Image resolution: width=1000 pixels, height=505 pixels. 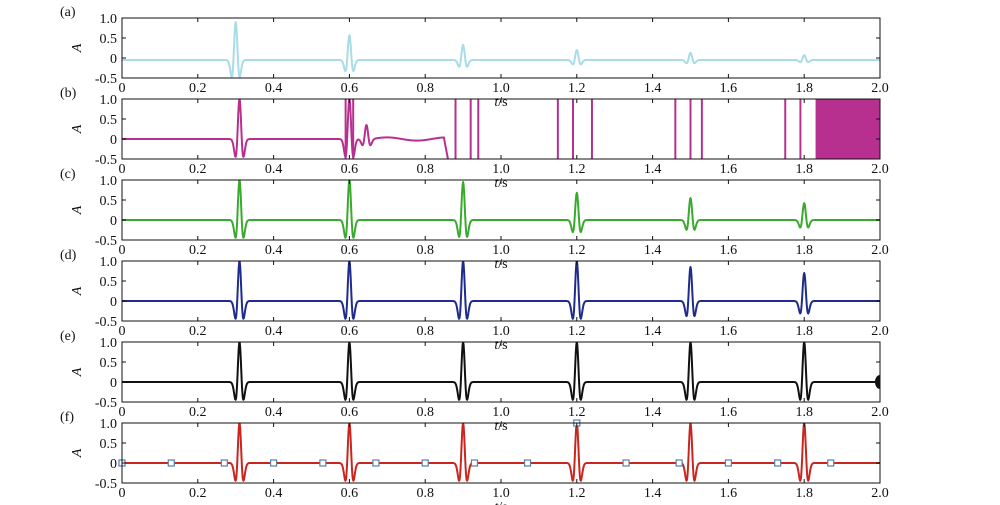 What do you see at coordinates (68, 93) in the screenshot?
I see `panel-label: (b)` at bounding box center [68, 93].